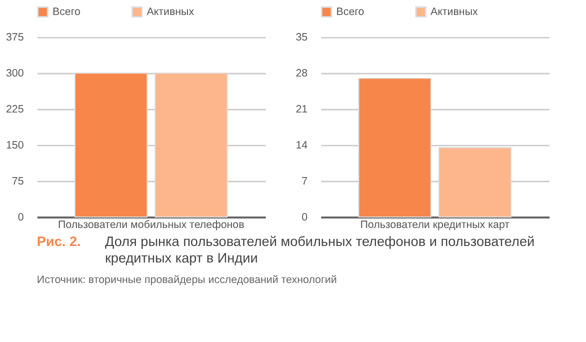 The height and width of the screenshot is (342, 586). What do you see at coordinates (15, 74) in the screenshot?
I see `y-tick-label: 300` at bounding box center [15, 74].